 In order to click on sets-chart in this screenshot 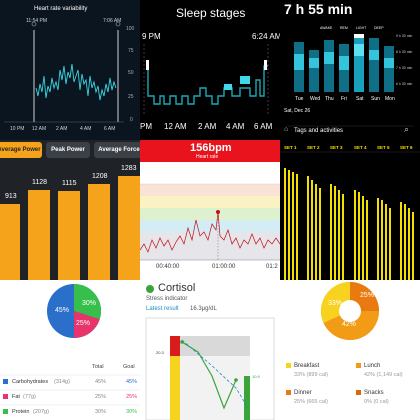, I will do `click(350, 215)`.